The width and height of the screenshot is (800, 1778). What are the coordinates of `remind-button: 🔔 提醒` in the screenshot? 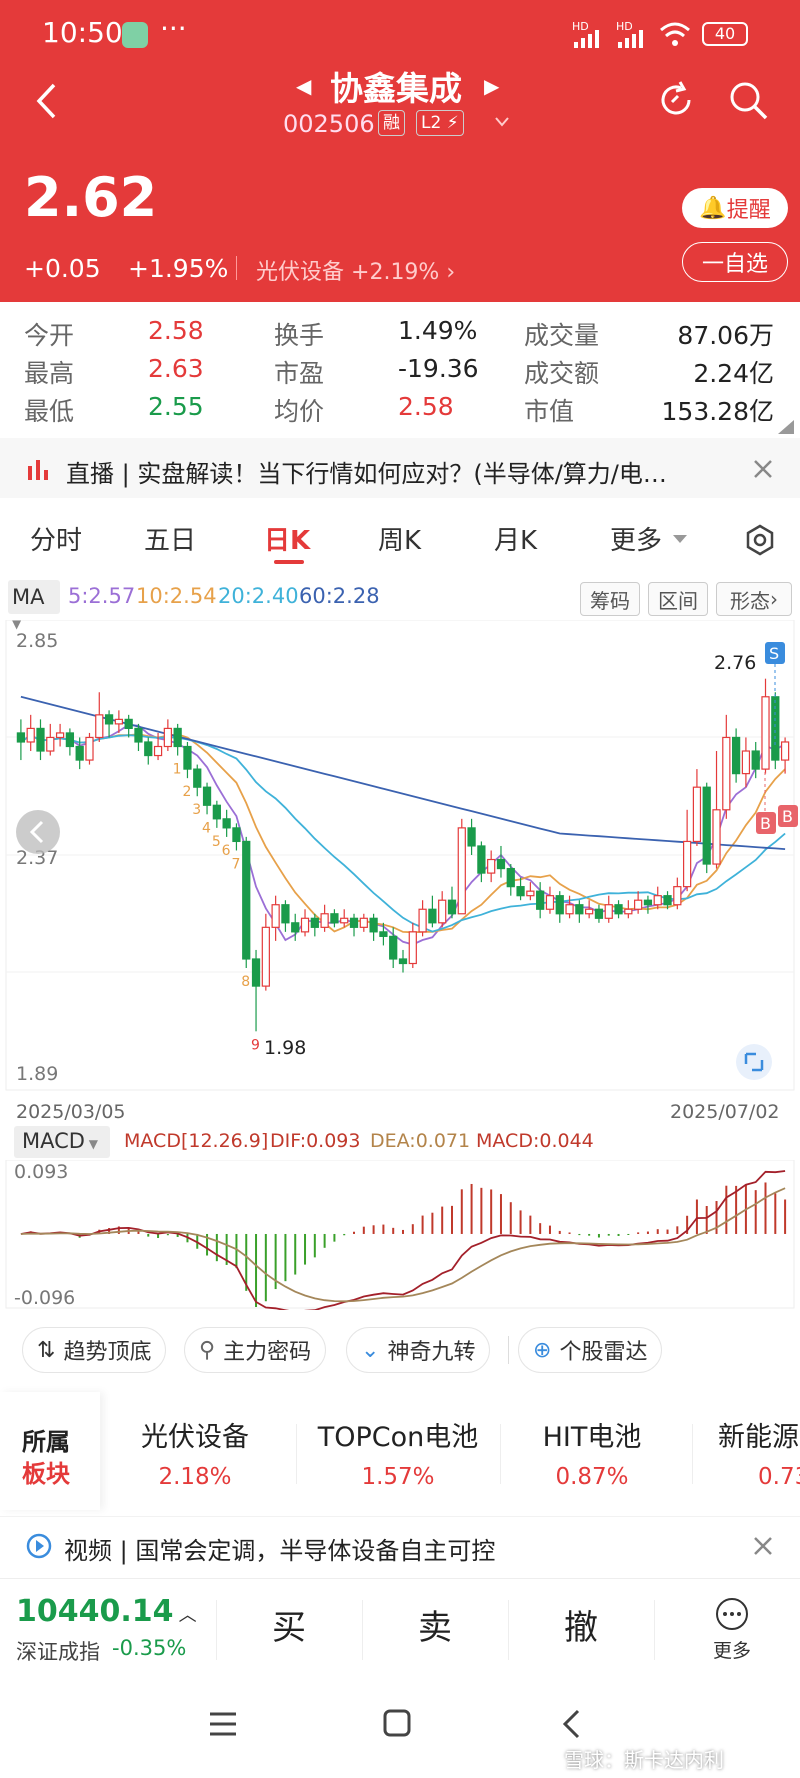 It's located at (735, 208).